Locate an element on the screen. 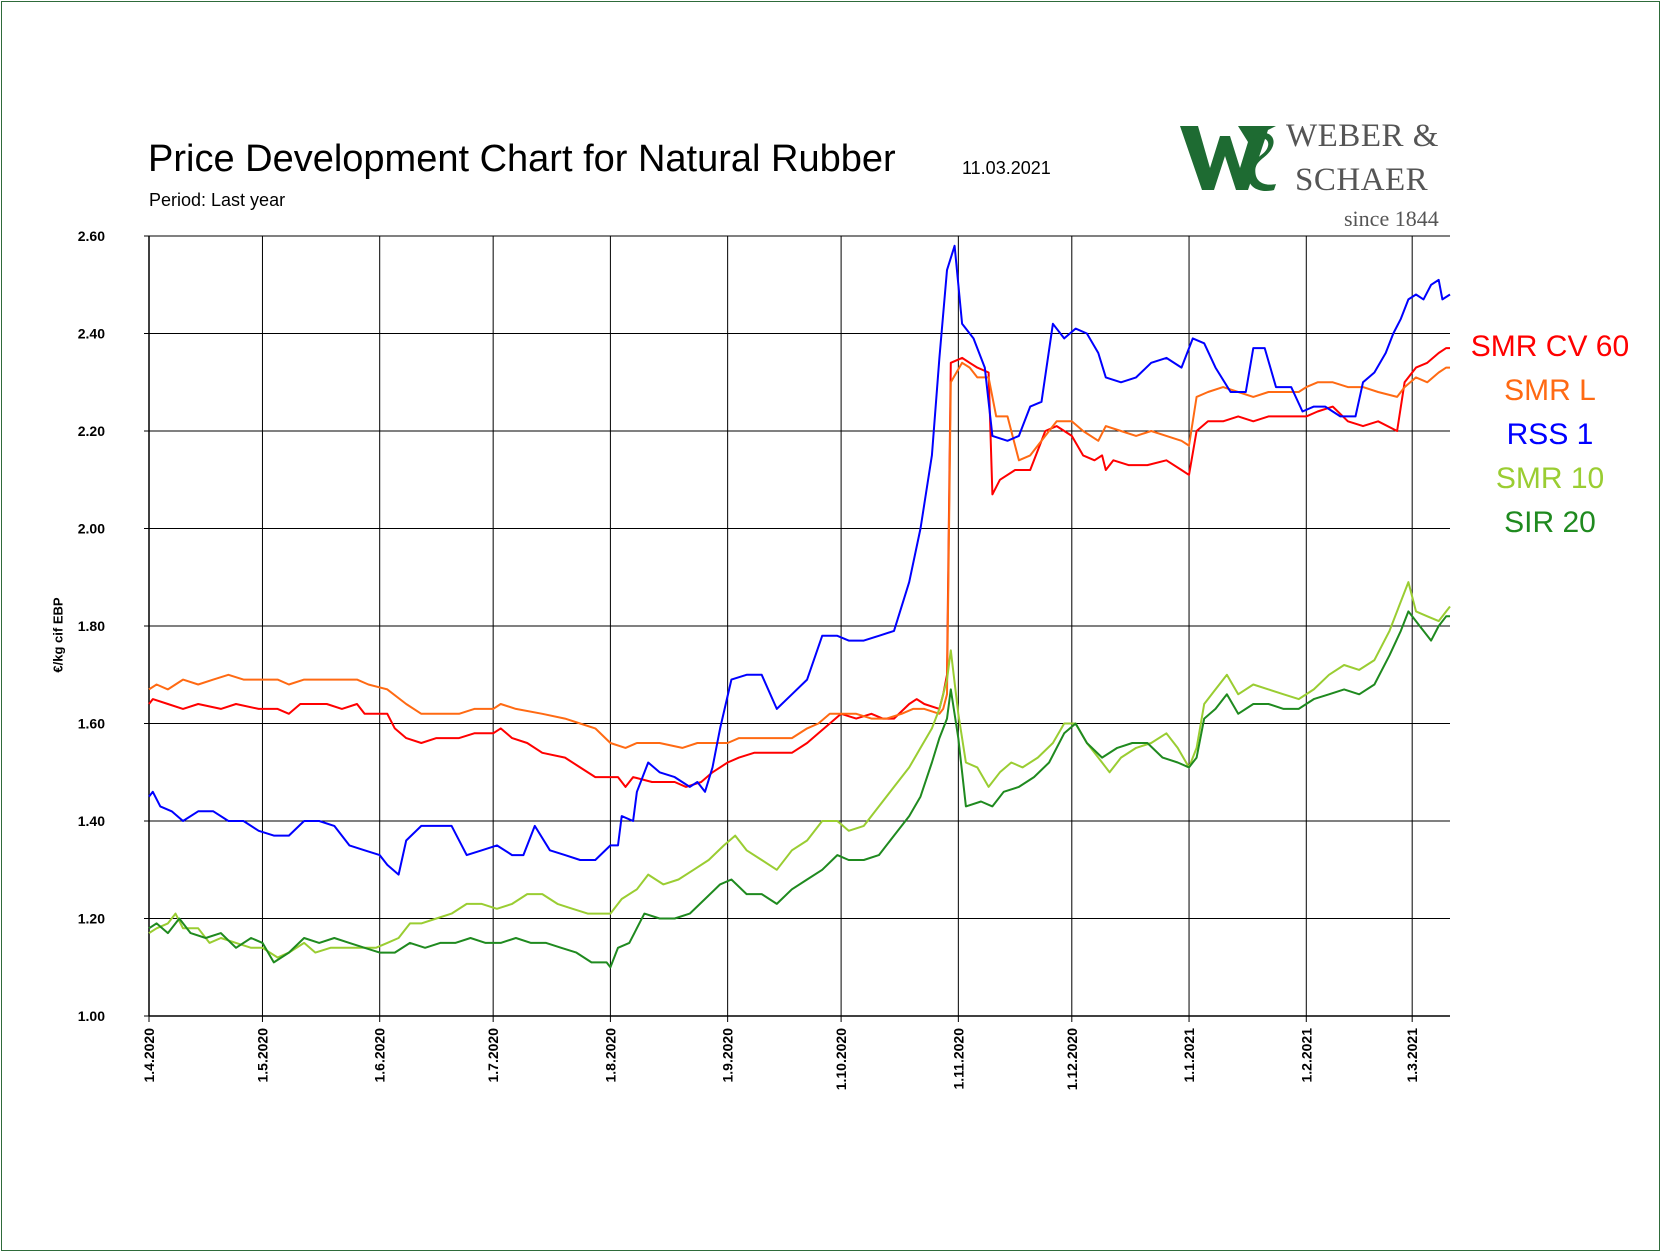  legend-item-rss-1: RSS 1 is located at coordinates (1550, 434).